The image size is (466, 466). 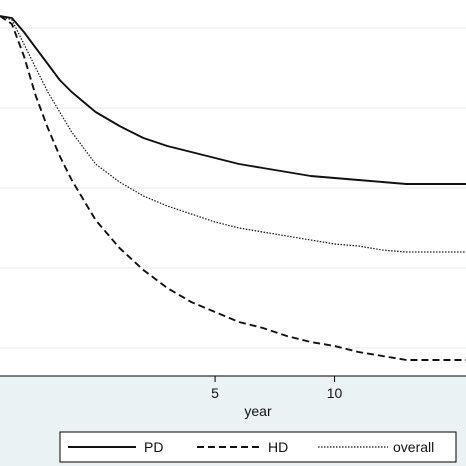 I want to click on legend-label-hd: HD, so click(x=278, y=447).